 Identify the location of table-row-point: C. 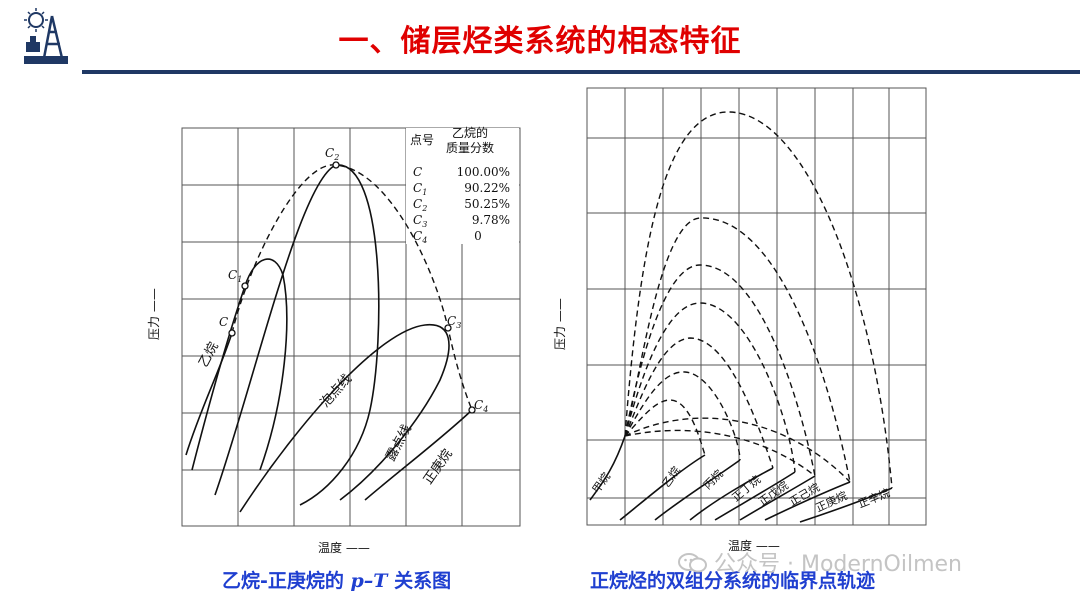
(417, 172).